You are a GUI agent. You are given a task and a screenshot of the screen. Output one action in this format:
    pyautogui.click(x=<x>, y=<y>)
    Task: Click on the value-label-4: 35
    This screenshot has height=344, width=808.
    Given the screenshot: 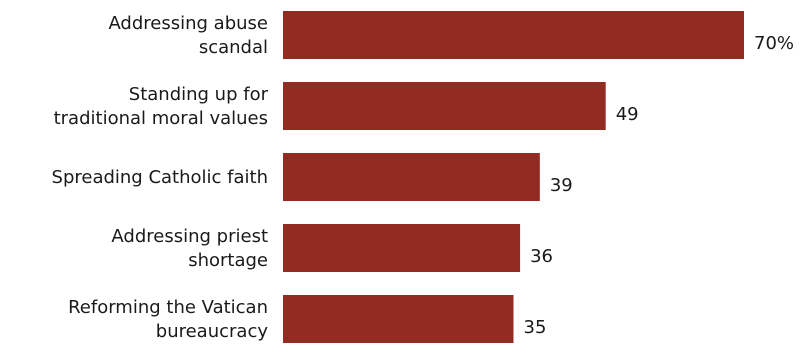 What is the action you would take?
    pyautogui.click(x=535, y=327)
    